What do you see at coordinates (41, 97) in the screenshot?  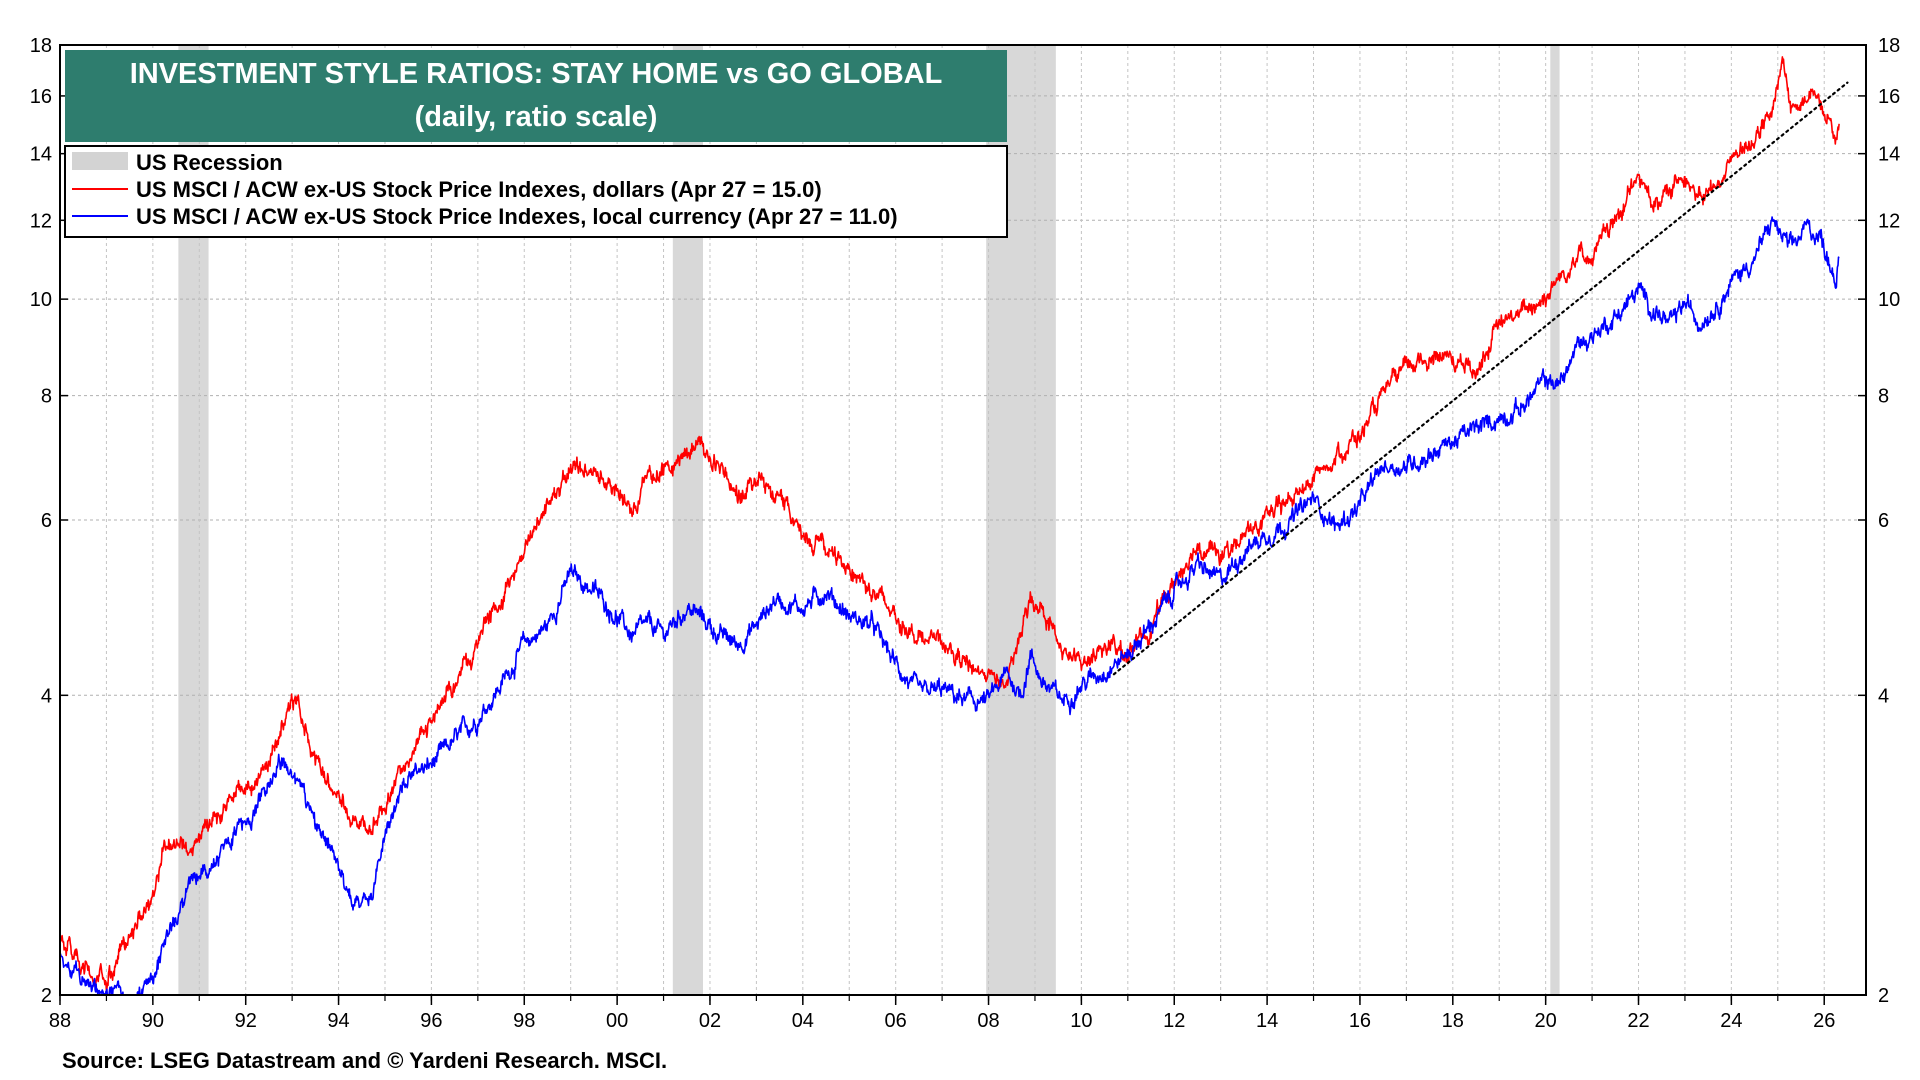 I see `y-tick-label-left-7: 16` at bounding box center [41, 97].